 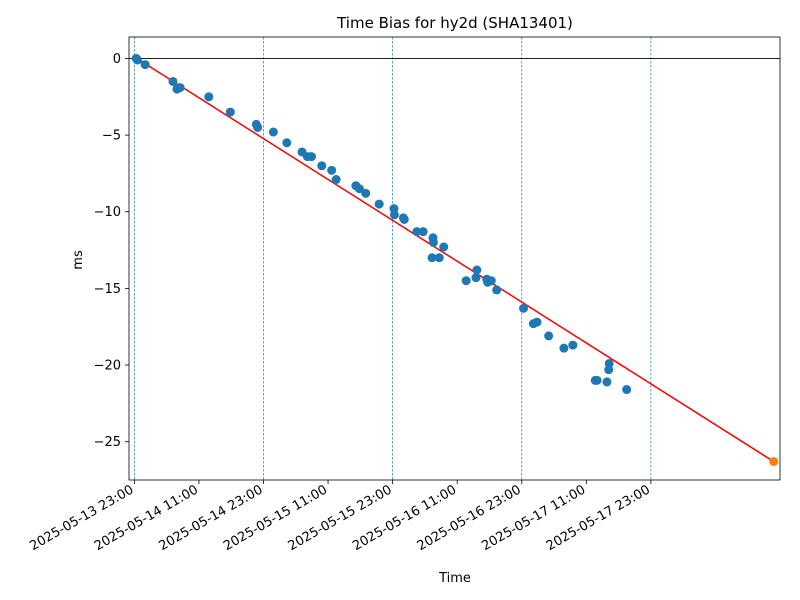 I want to click on y-tick-label: −10, so click(x=107, y=212).